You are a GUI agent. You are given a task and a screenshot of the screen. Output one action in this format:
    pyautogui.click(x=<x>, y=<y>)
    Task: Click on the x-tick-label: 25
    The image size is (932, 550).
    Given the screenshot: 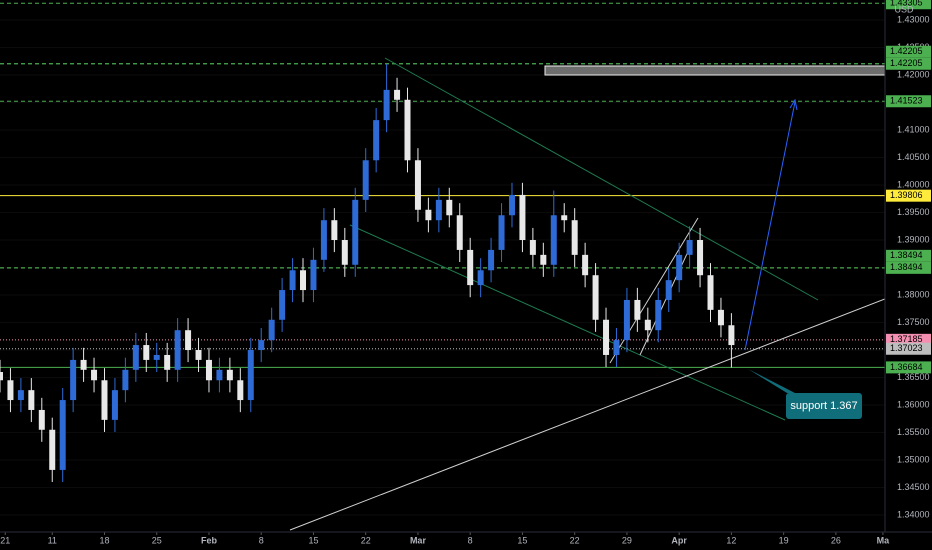 What is the action you would take?
    pyautogui.click(x=157, y=540)
    